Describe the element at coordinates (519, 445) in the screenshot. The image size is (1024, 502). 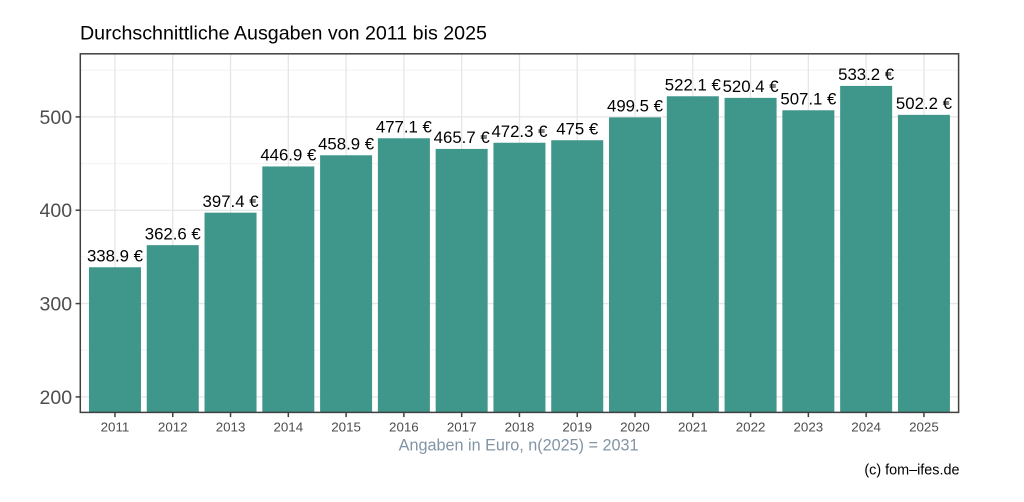
I see `svg-text:Angaben in Euro, n(2025) = 203: Angaben in Euro, n(2025) = 2031` at that location.